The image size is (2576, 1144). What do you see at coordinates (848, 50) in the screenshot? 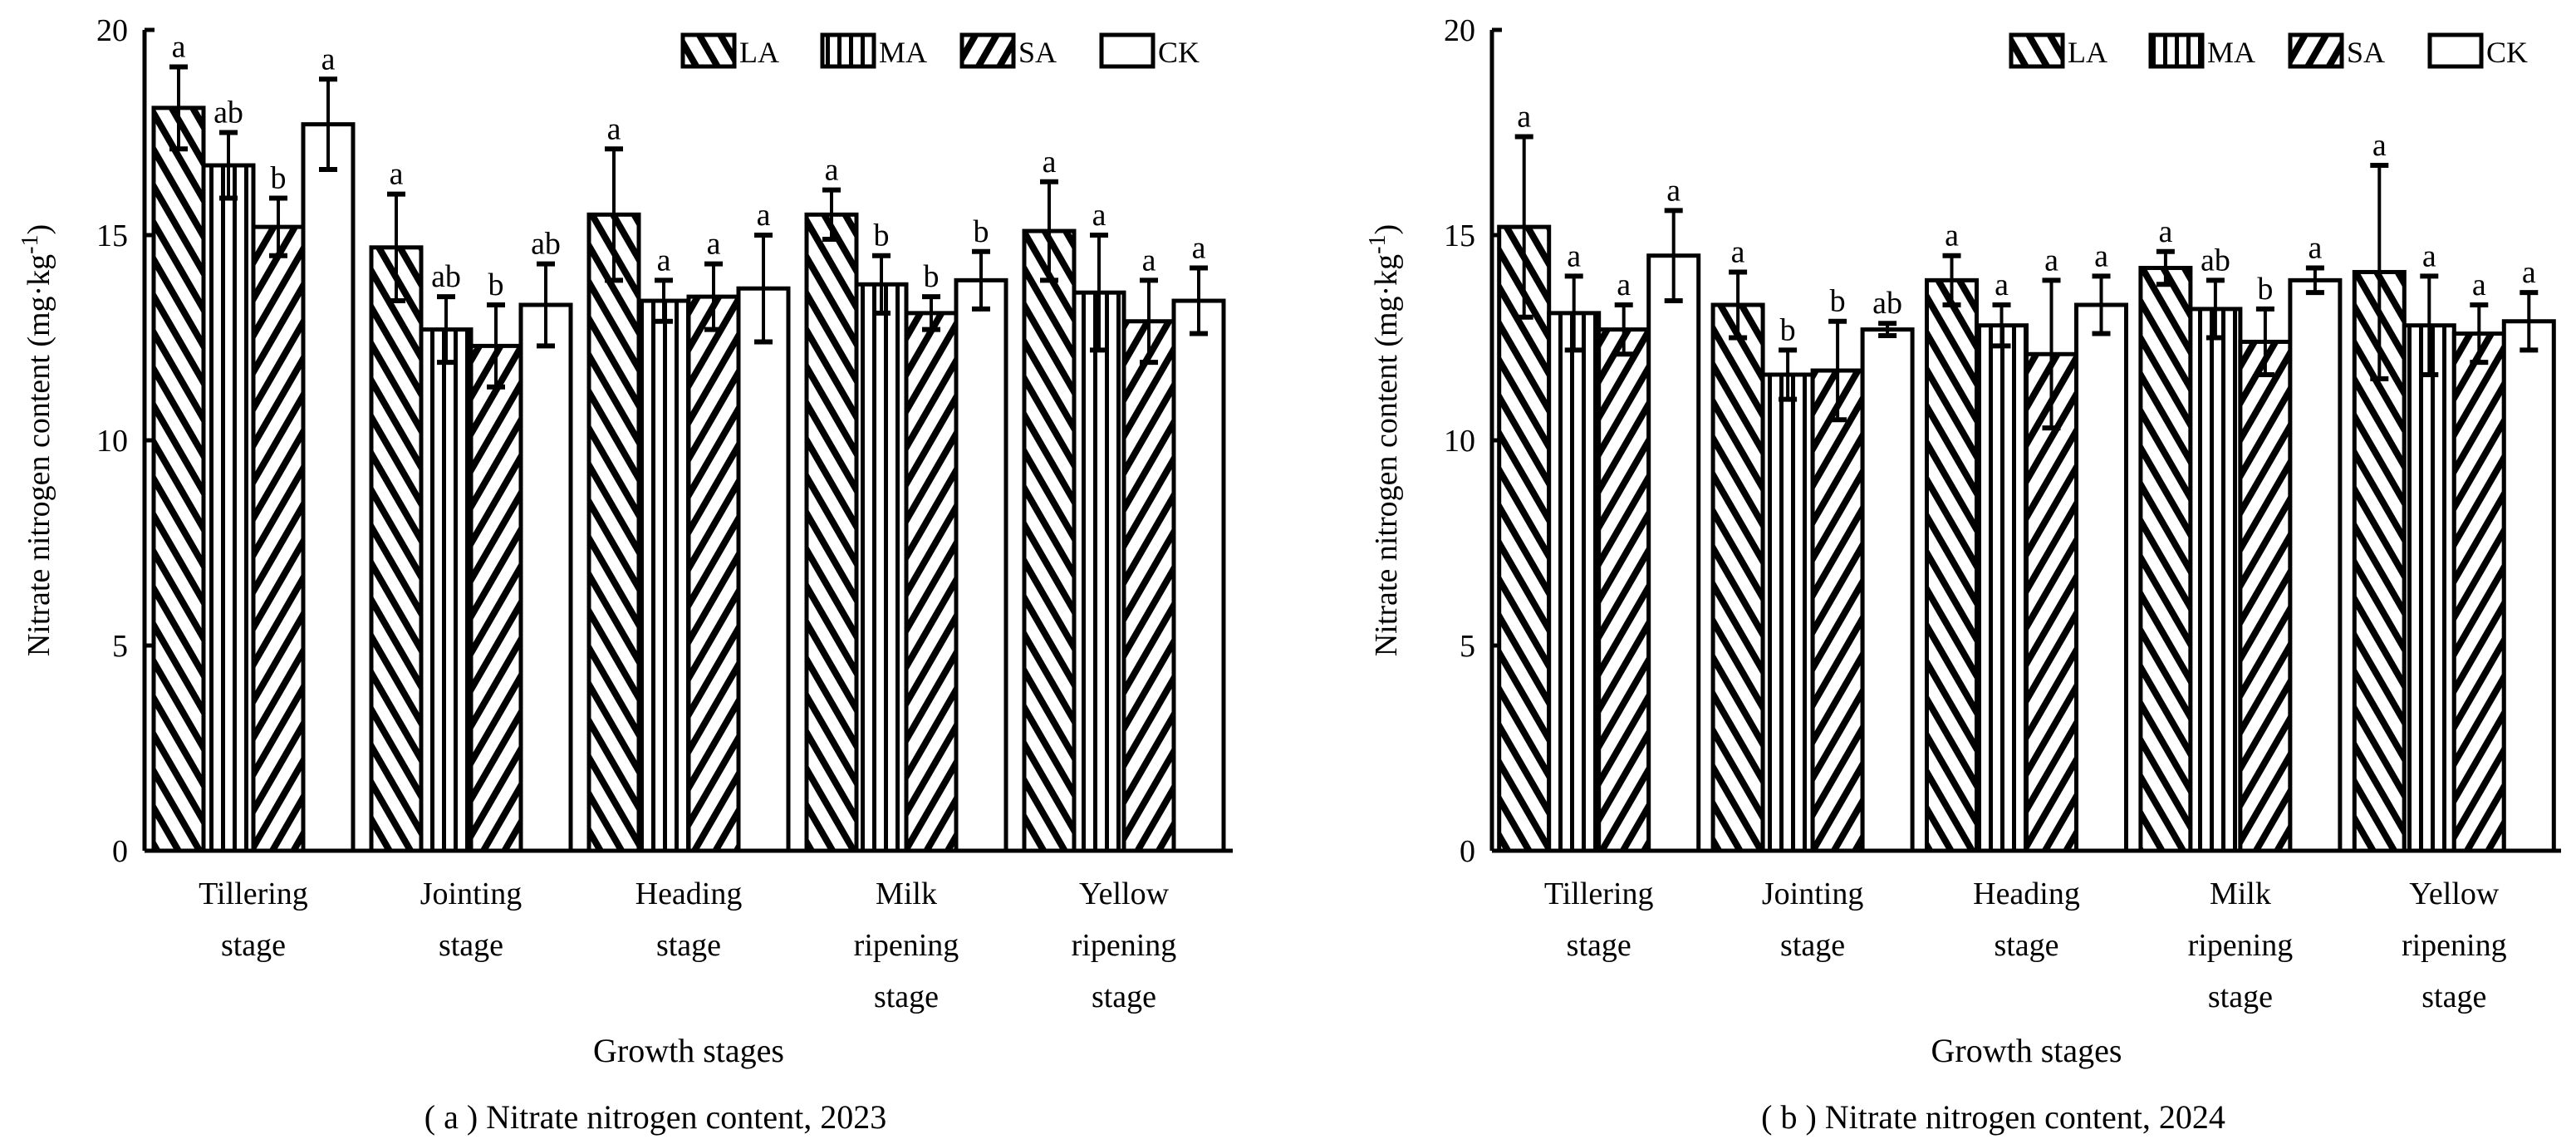
I see `legend-swatch-ma` at bounding box center [848, 50].